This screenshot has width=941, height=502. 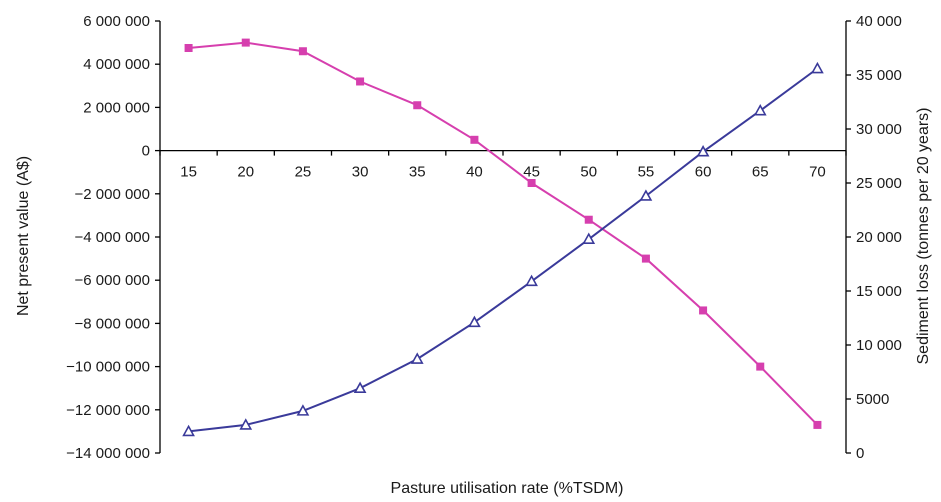 I want to click on y2-tick-label: 35 000, so click(x=879, y=75).